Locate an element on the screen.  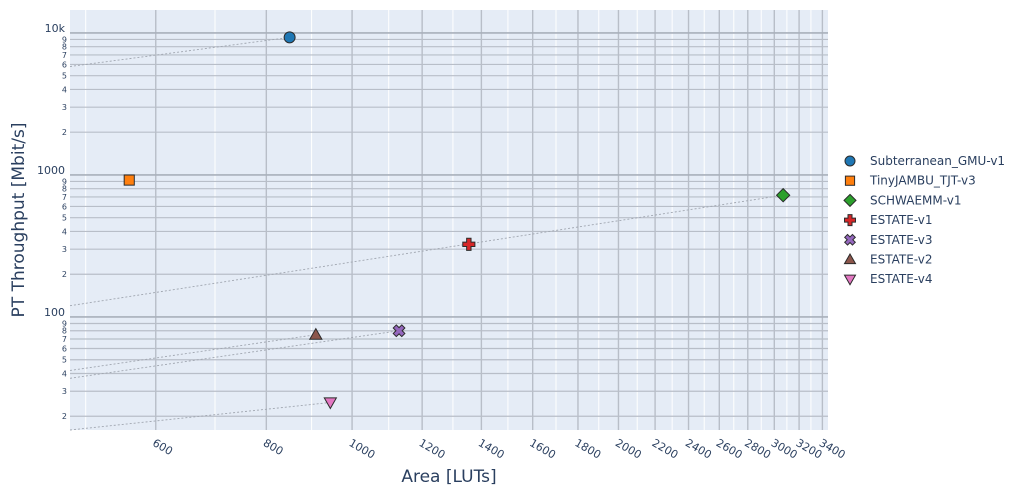
x-axis-title: Area [LUTs] is located at coordinates (448, 477).